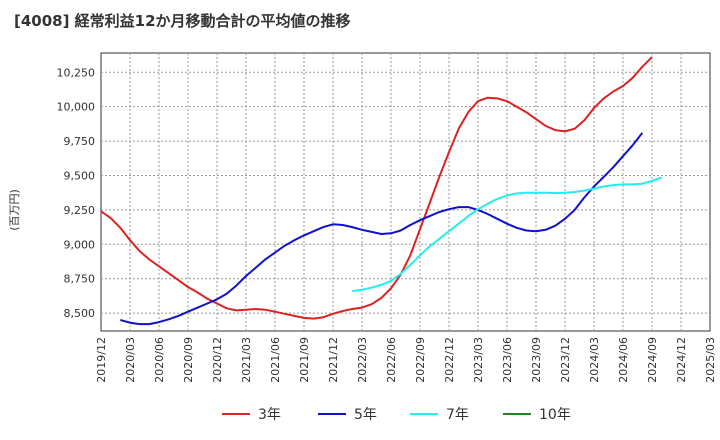 This screenshot has height=440, width=720. What do you see at coordinates (217, 360) in the screenshot?
I see `x-tick-label: 2020/12` at bounding box center [217, 360].